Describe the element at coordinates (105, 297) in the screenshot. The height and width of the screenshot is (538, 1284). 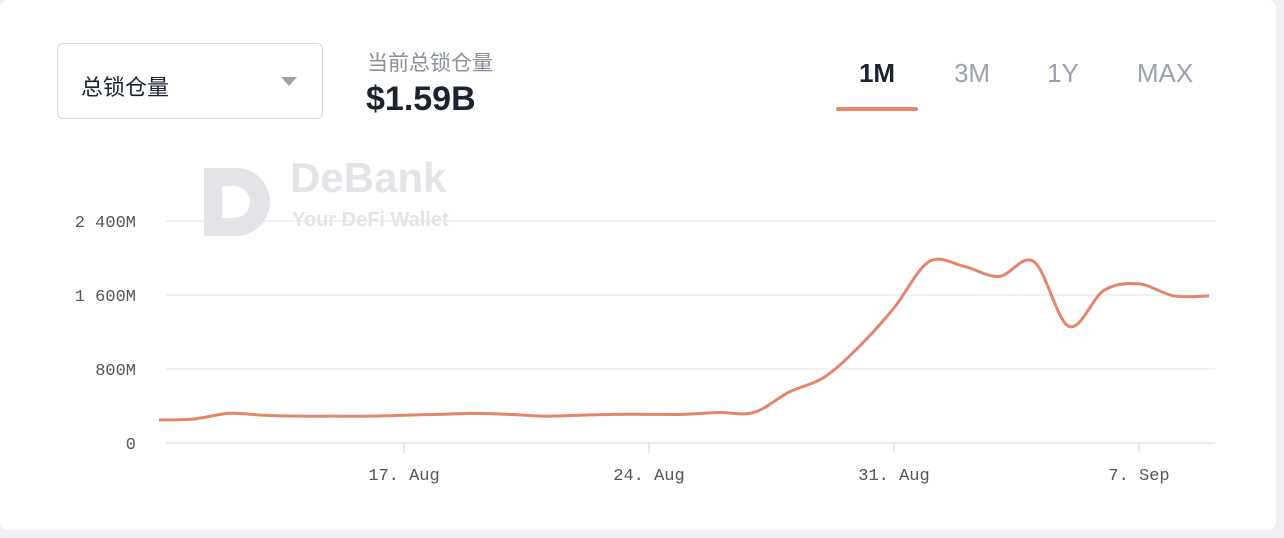
I see `y-tick-label: 1 600M` at that location.